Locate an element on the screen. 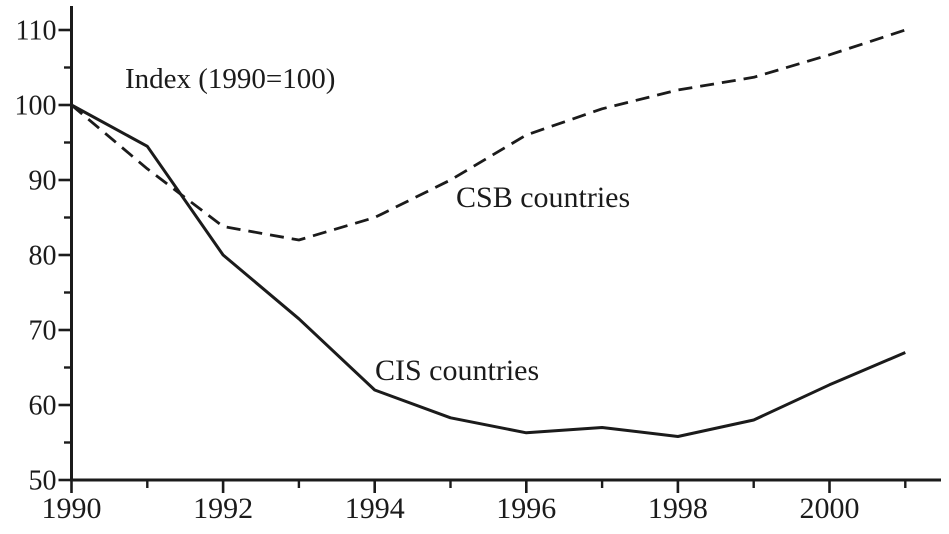  x-tick-label-1998: 1998 is located at coordinates (678, 508).